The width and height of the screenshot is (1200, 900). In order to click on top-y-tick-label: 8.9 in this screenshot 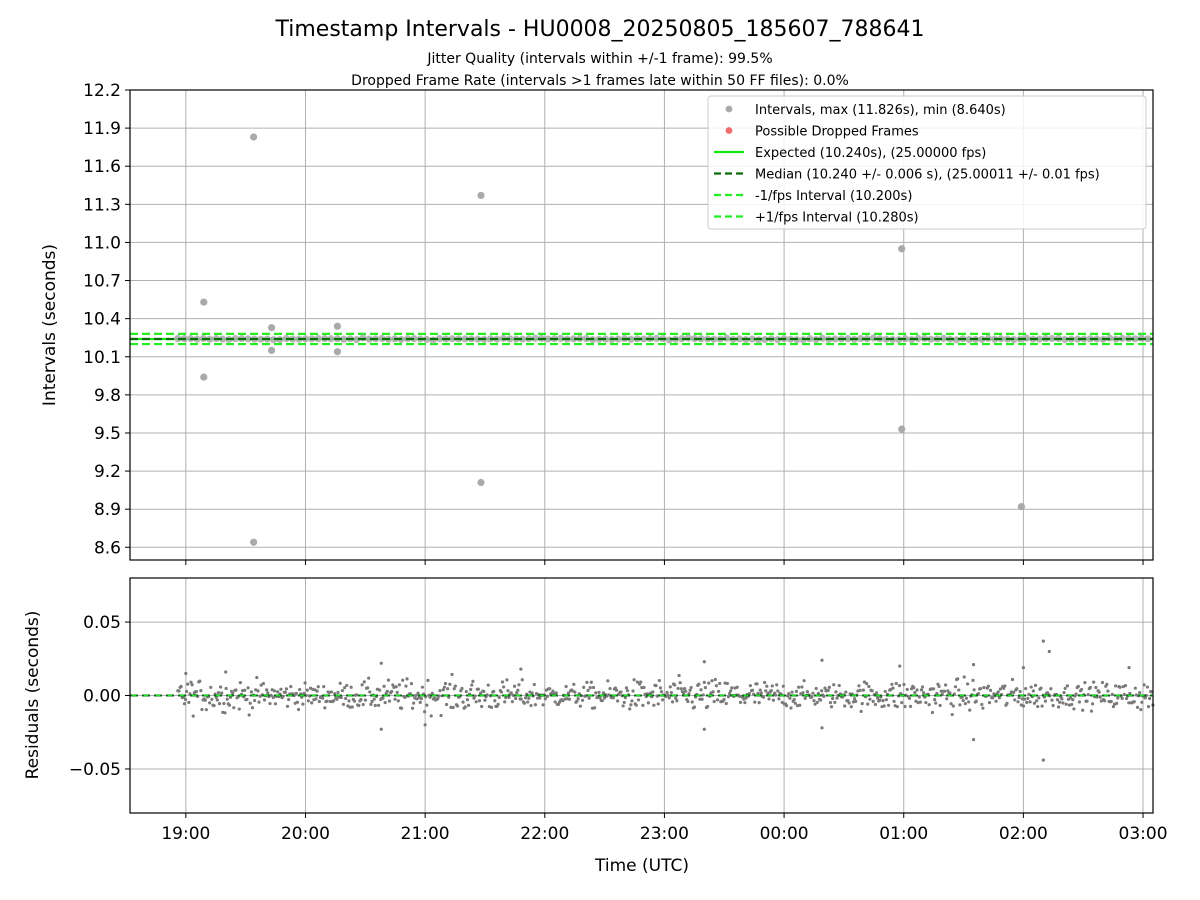, I will do `click(107, 510)`.